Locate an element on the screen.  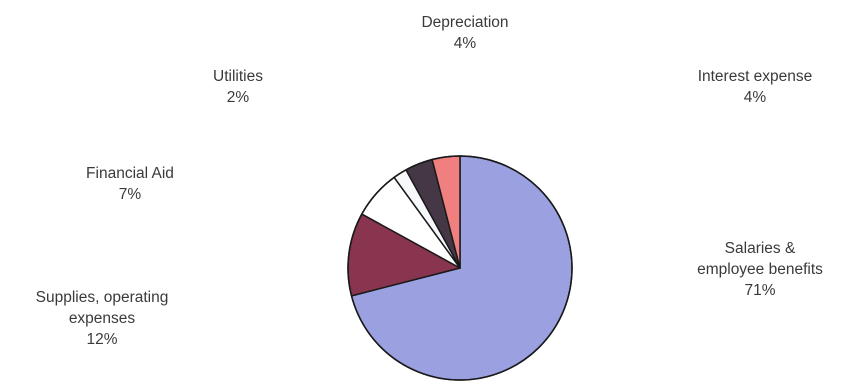
label-salaries-line1: Salaries & is located at coordinates (760, 248).